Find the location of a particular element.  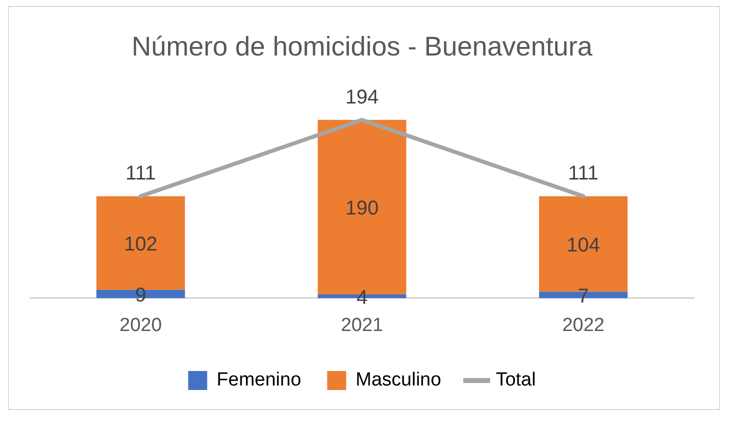

legend-label: Total is located at coordinates (516, 380).